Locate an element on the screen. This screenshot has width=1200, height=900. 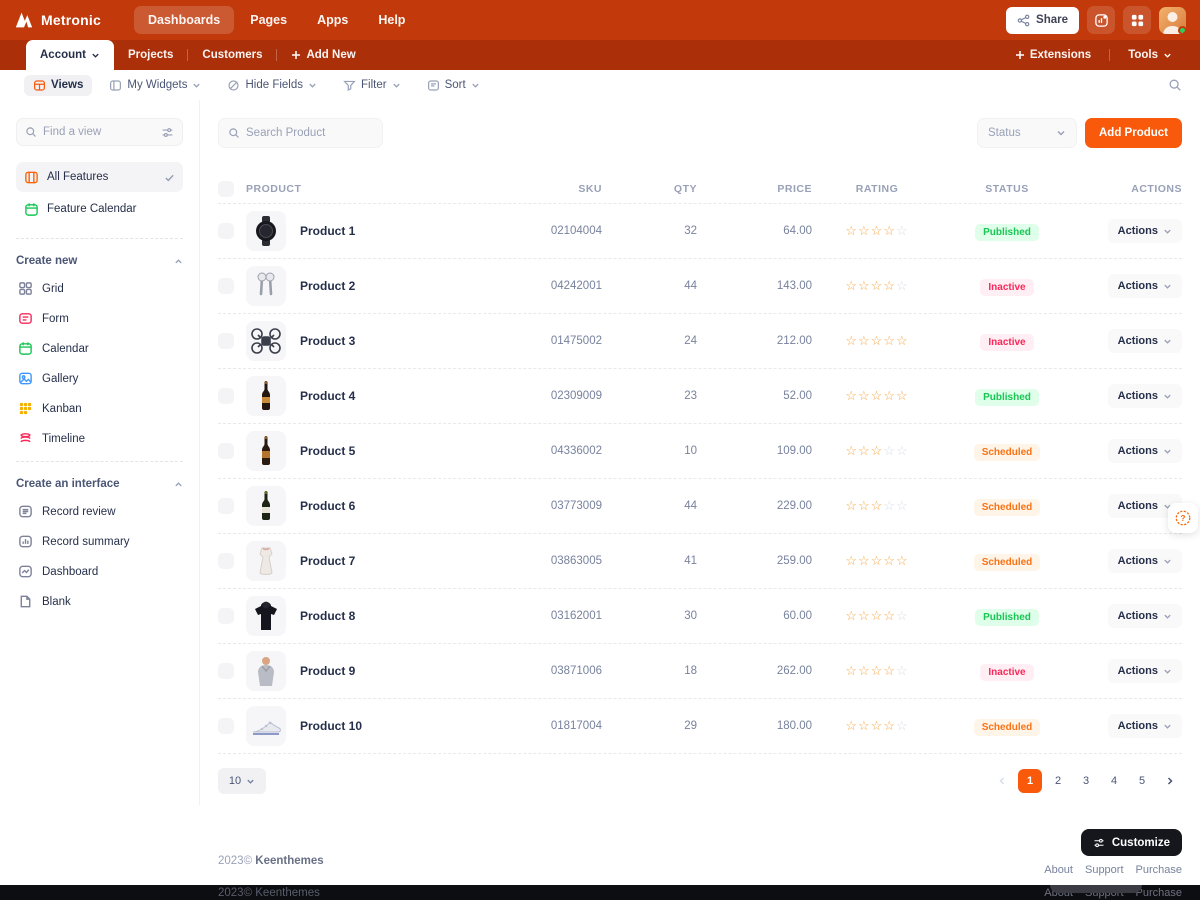
next-page-button is located at coordinates (1170, 781).